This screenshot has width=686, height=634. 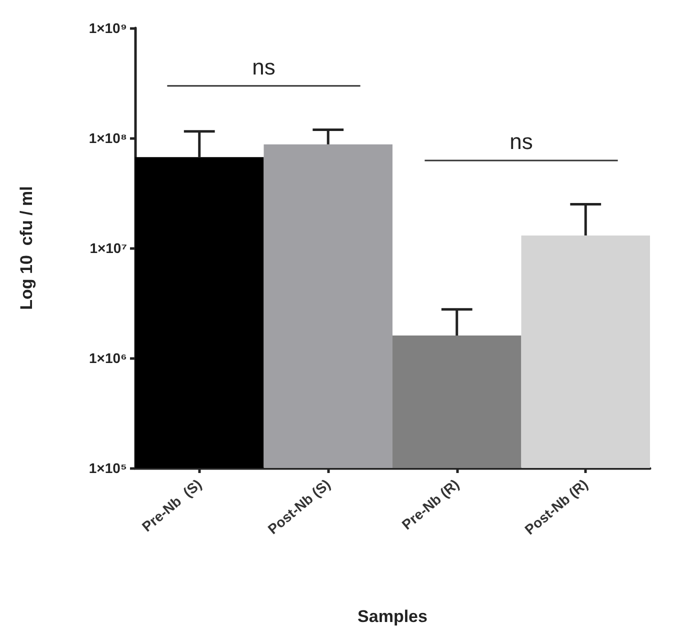 What do you see at coordinates (108, 358) in the screenshot?
I see `y-tick-label: 1×10⁶` at bounding box center [108, 358].